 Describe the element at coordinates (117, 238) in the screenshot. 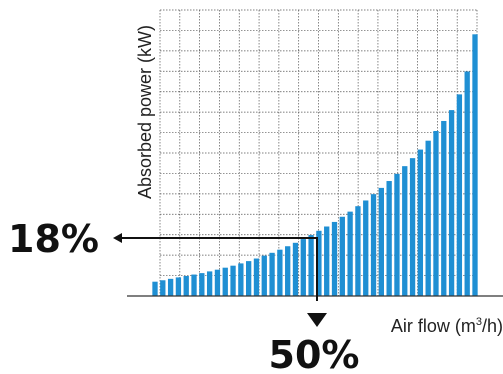

I see `power-arrow-head` at that location.